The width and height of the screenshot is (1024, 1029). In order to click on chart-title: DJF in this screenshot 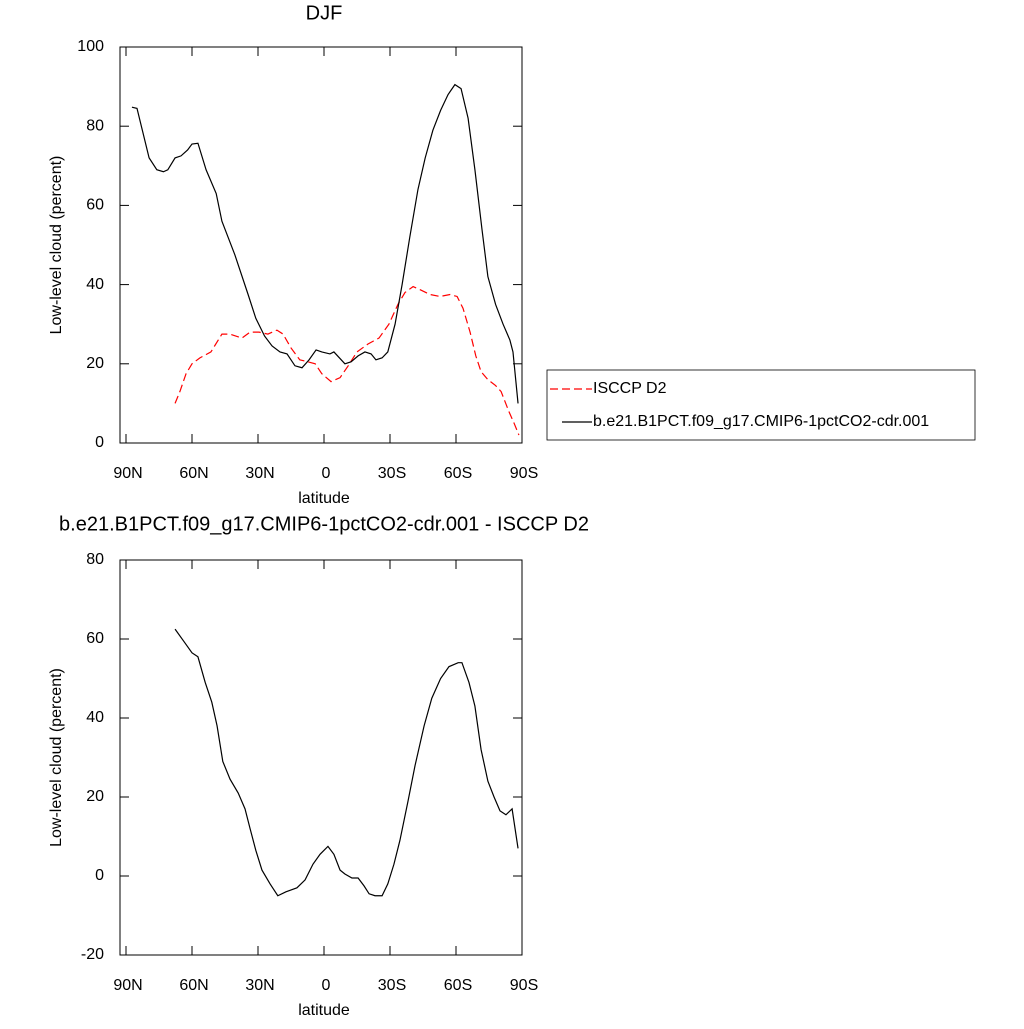, I will do `click(324, 13)`.